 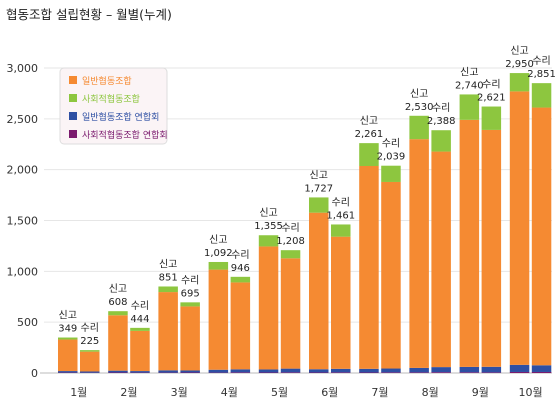 What do you see at coordinates (120, 117) in the screenshot?
I see `legend-entry: 일반협동조합 연합회` at bounding box center [120, 117].